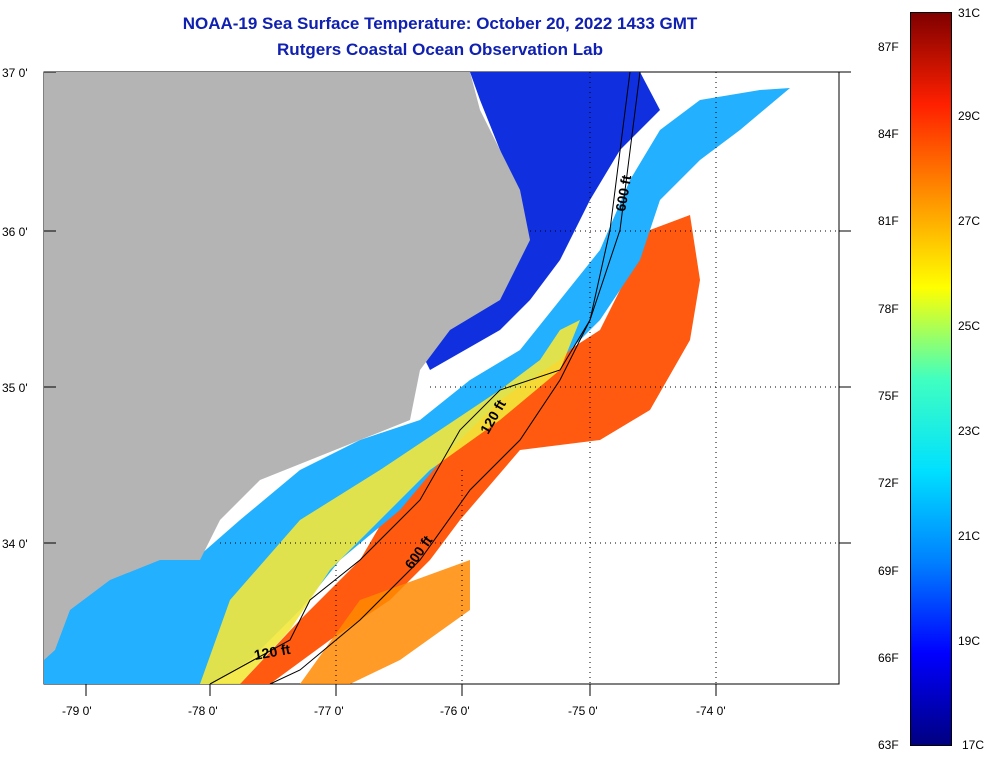 The width and height of the screenshot is (992, 761). Describe the element at coordinates (623, 192) in the screenshot. I see `isobath-label-1: 600 ft` at that location.